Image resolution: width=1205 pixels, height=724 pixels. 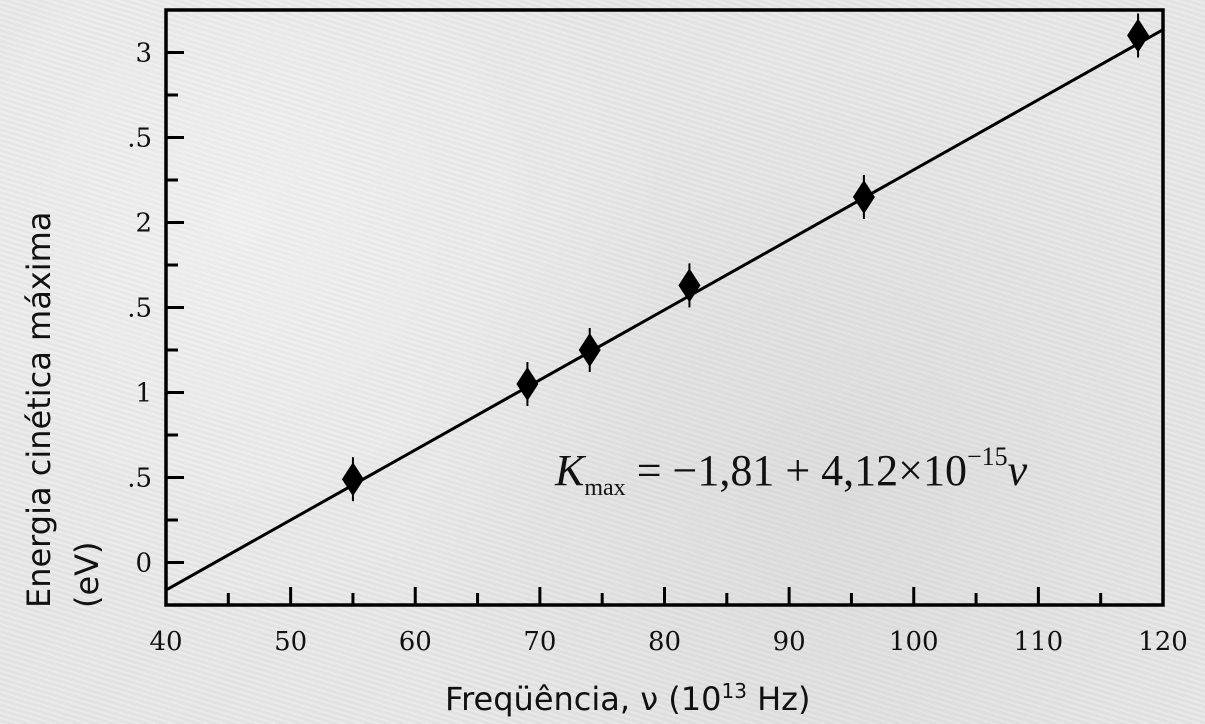 I want to click on x-tick-label: 70, so click(x=539, y=642).